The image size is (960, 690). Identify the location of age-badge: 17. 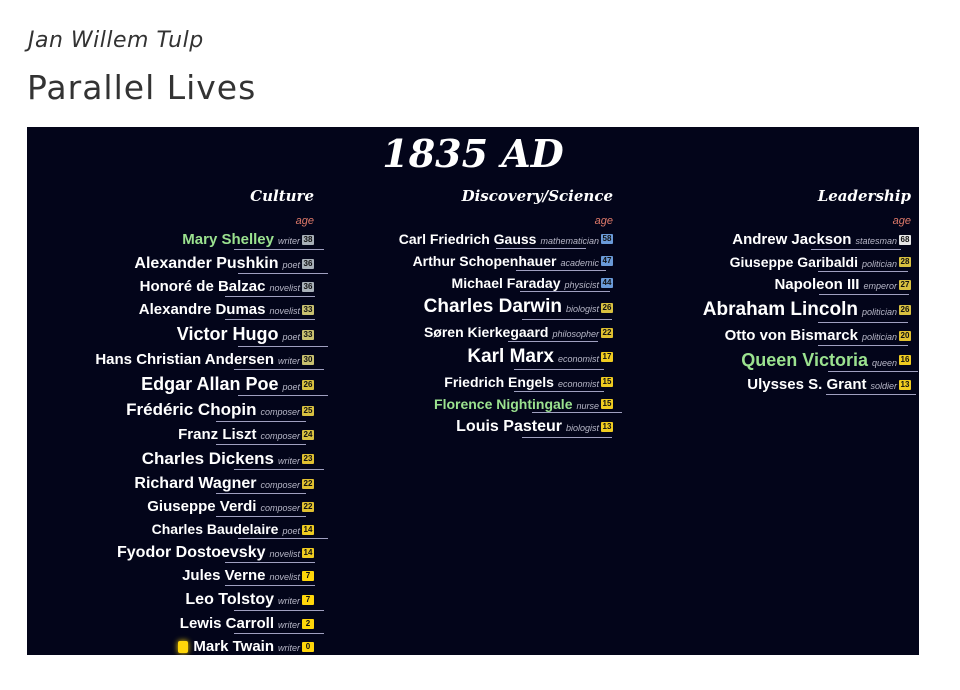
(607, 357).